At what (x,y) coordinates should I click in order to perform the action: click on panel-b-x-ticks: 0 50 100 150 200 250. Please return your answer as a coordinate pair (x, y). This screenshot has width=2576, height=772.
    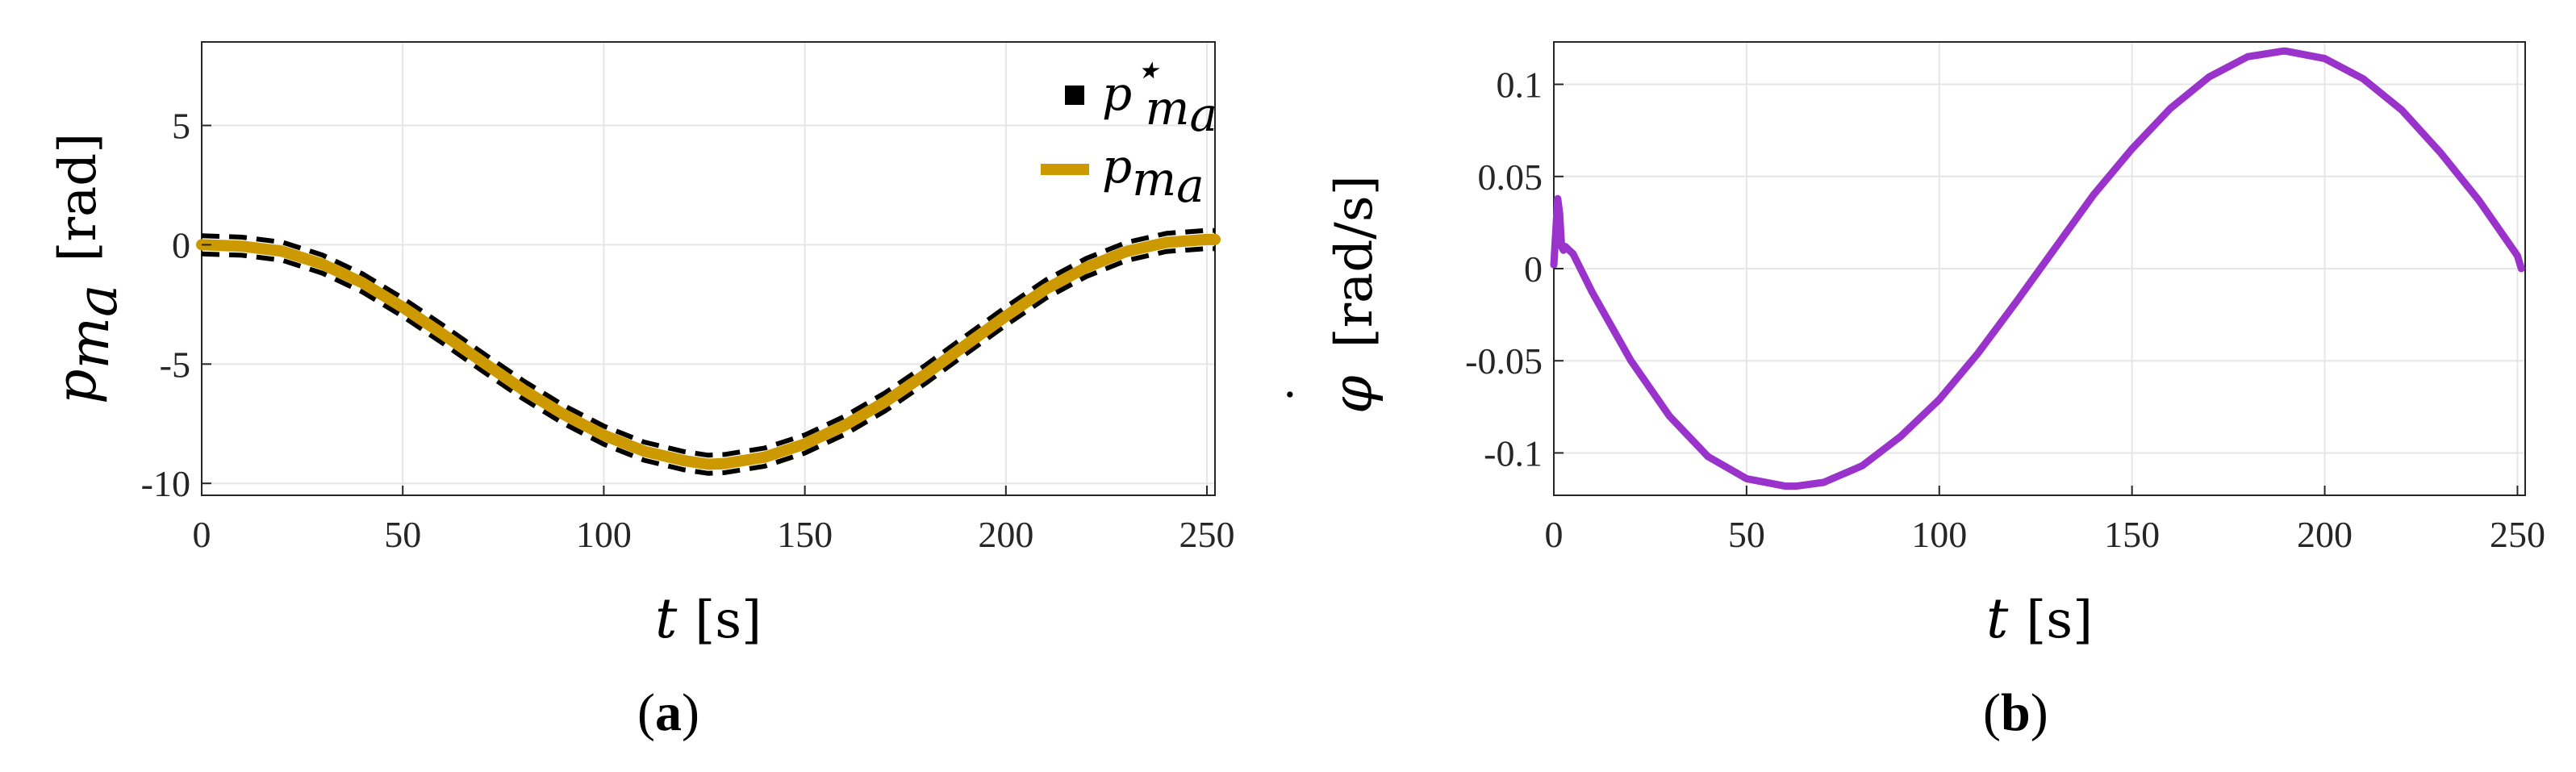
    Looking at the image, I should click on (2045, 520).